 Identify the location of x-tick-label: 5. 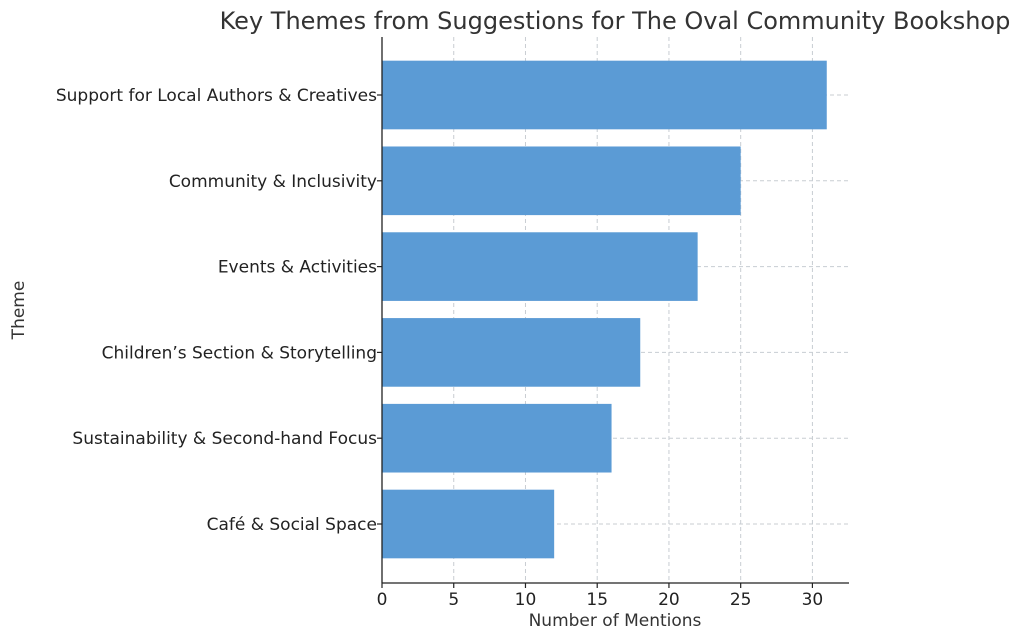
(453, 600).